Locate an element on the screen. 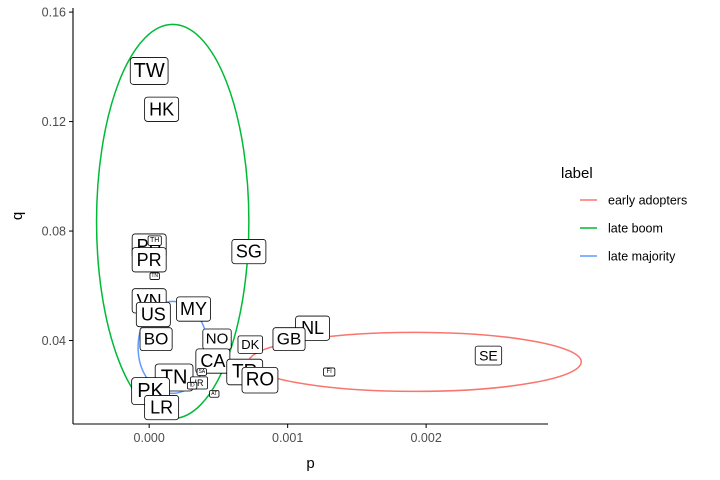 This screenshot has width=720, height=480. point-label-dk: DK is located at coordinates (250, 344).